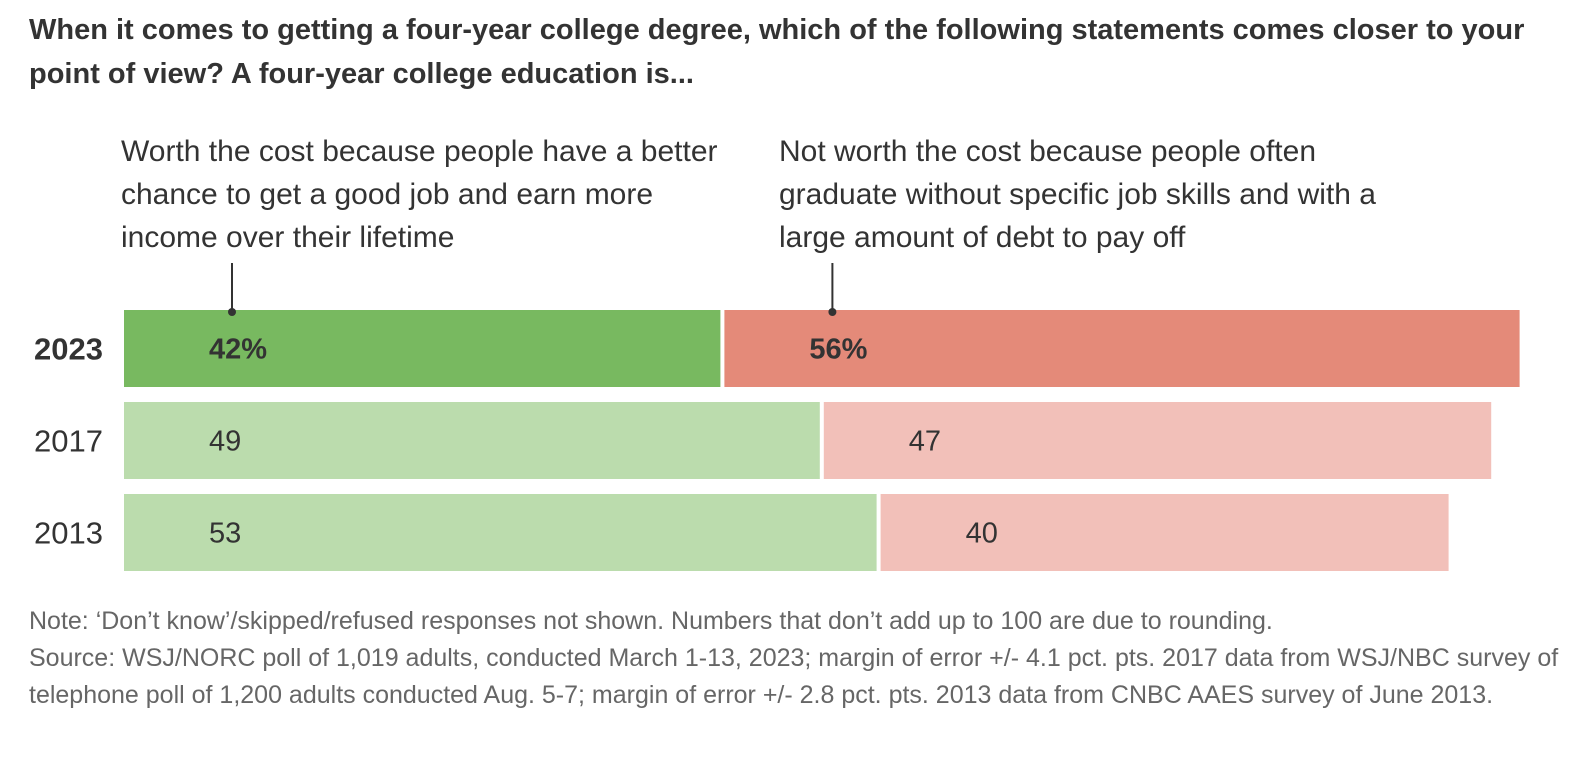 This screenshot has height=764, width=1586. What do you see at coordinates (500, 532) in the screenshot?
I see `bar-worth-2013` at bounding box center [500, 532].